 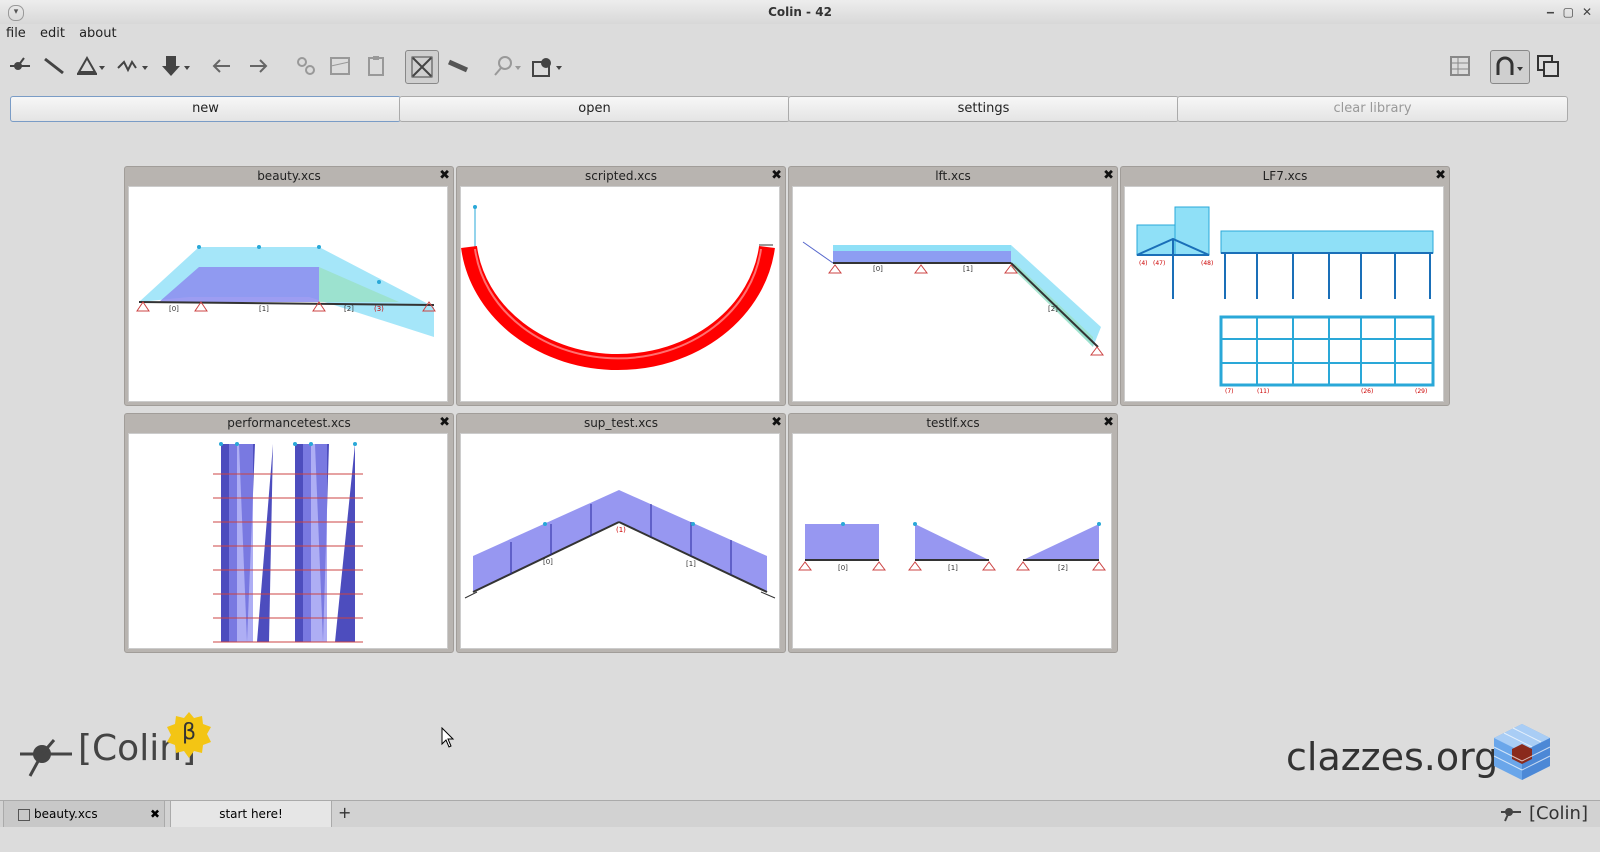 I want to click on close-icon: ✕, so click(x=1586, y=12).